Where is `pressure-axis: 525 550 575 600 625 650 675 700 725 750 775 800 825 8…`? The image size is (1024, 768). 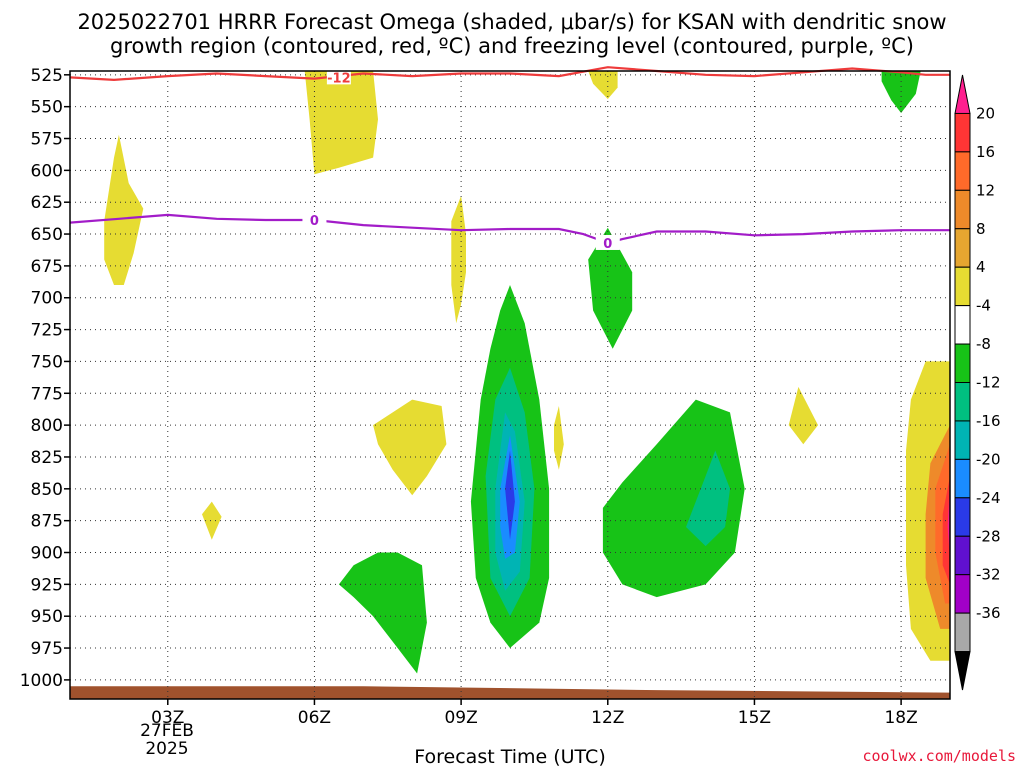 pressure-axis: 525 550 575 600 625 650 675 700 725 750 775 800 825 8… is located at coordinates (45, 378).